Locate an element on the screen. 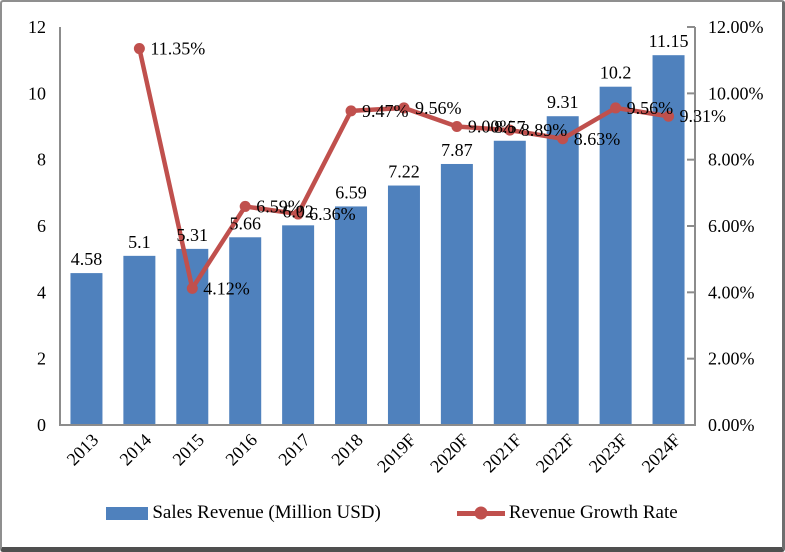 The height and width of the screenshot is (552, 785). right-axis-tick-label: 2.00% is located at coordinates (731, 359).